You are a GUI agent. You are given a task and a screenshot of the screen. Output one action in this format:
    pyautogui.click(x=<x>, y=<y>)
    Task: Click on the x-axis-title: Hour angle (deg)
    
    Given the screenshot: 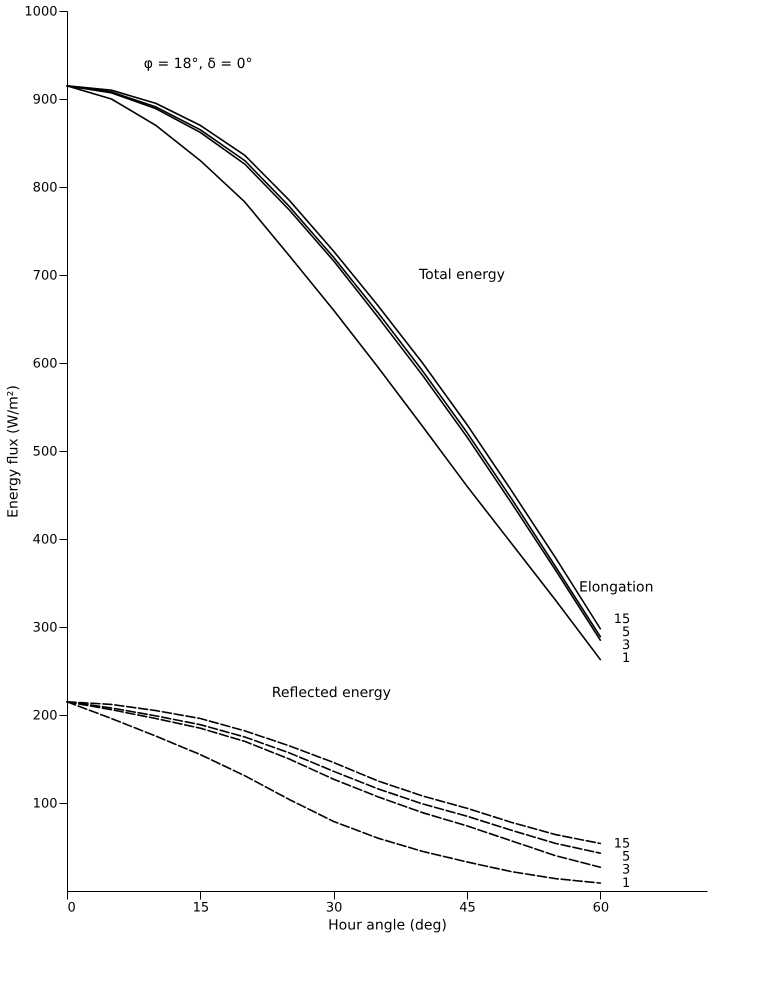 What is the action you would take?
    pyautogui.click(x=387, y=926)
    